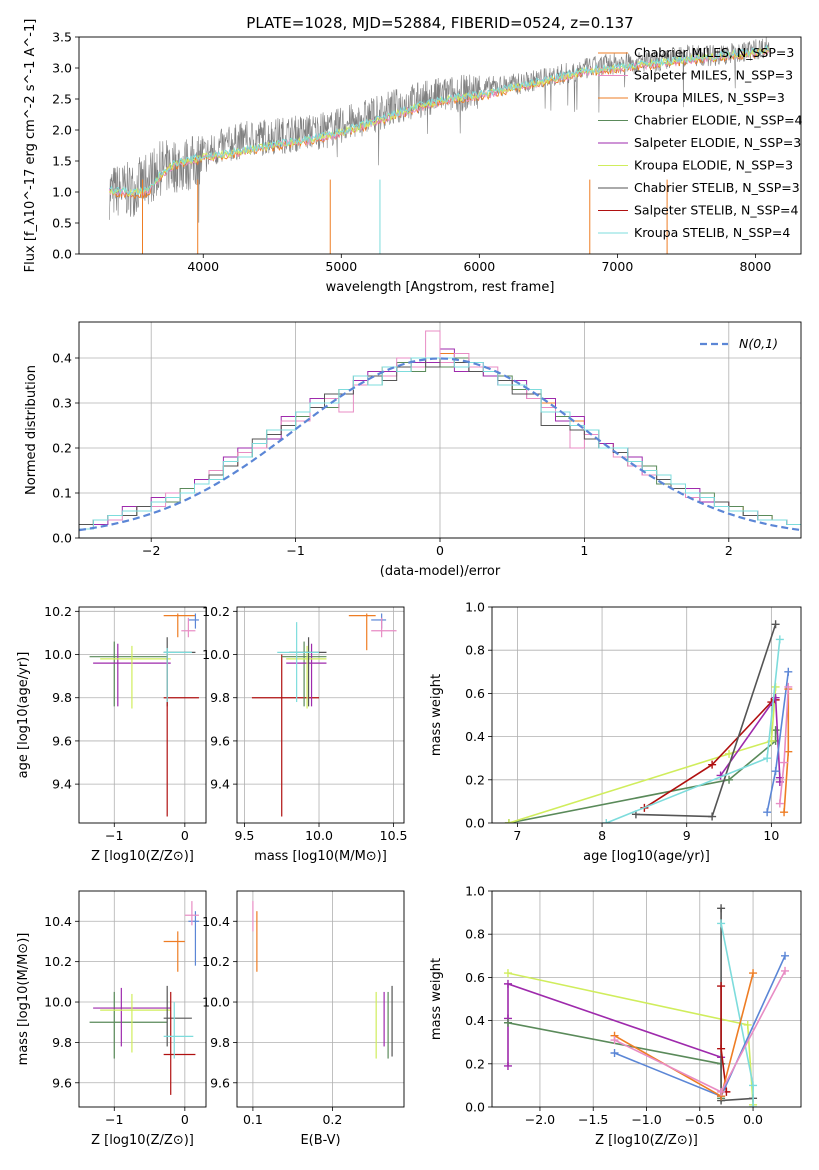  I want to click on y-tick-label: 3.5, so click(62, 37).